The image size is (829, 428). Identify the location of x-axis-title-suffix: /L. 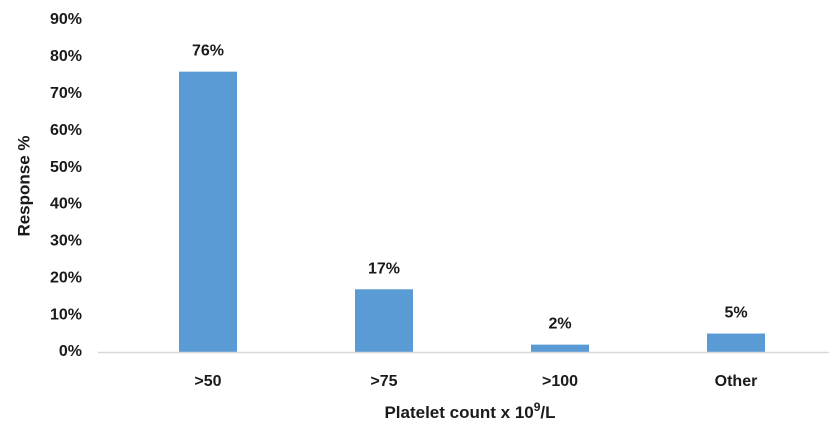
(547, 412).